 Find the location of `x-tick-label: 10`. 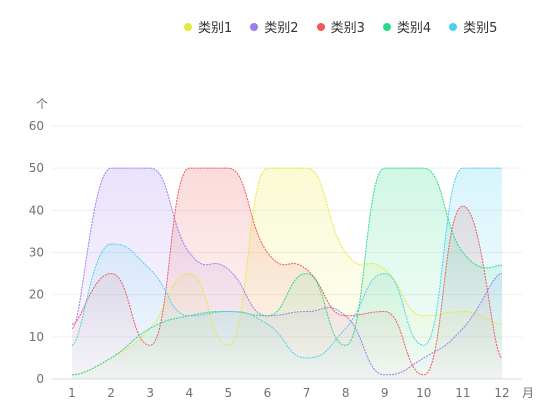

x-tick-label: 10 is located at coordinates (423, 393).